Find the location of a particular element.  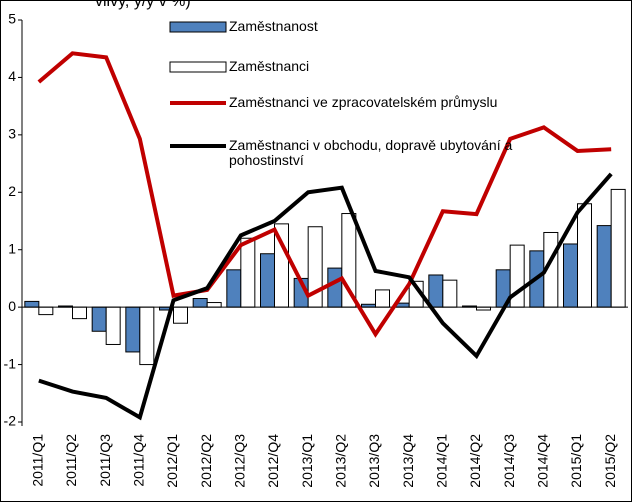

y-tick-label: 4 is located at coordinates (12, 76).